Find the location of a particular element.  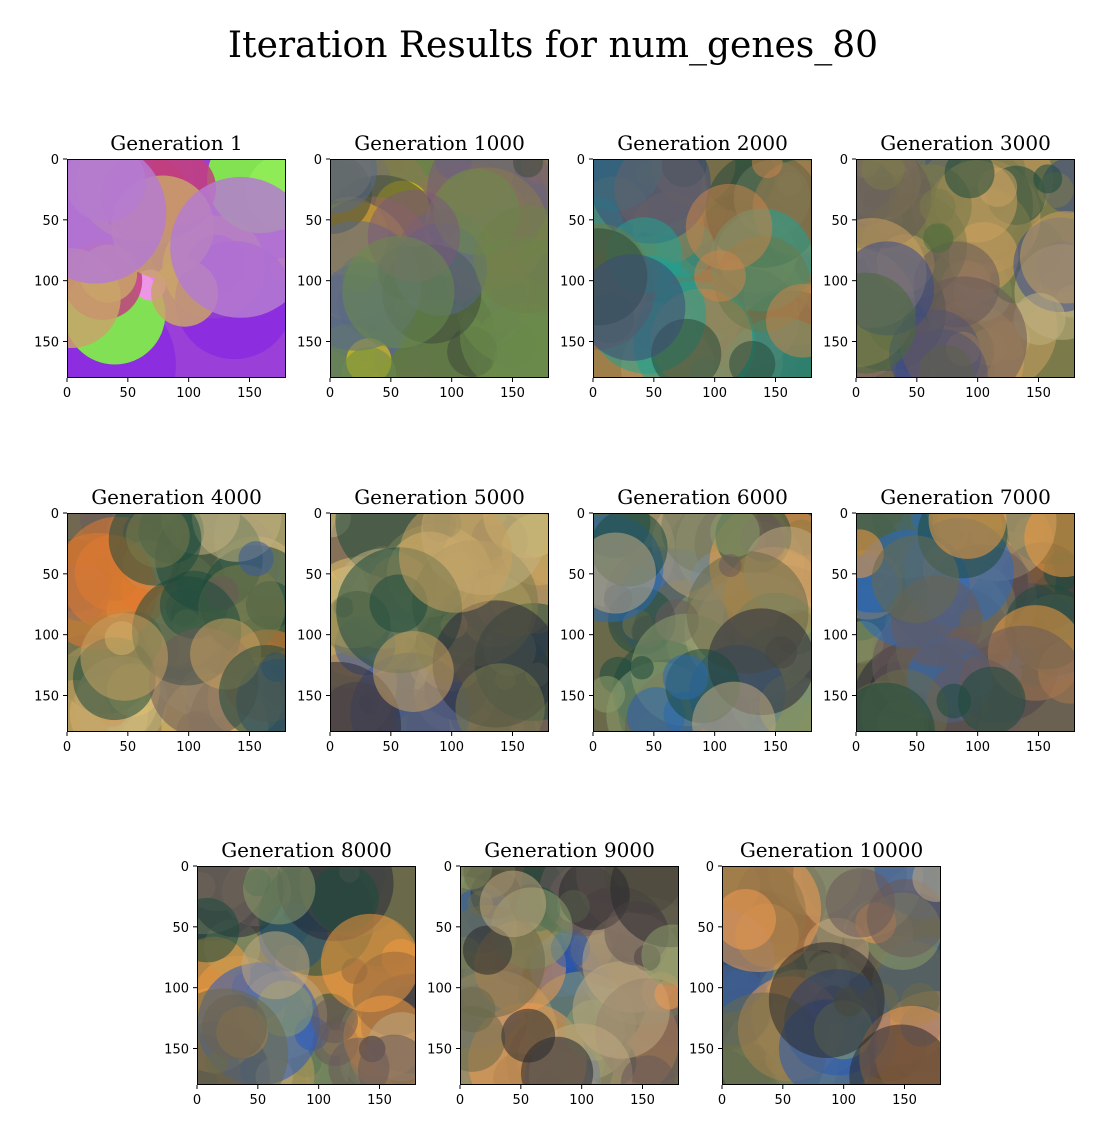

panel-title: Generation 6000 is located at coordinates (702, 497).